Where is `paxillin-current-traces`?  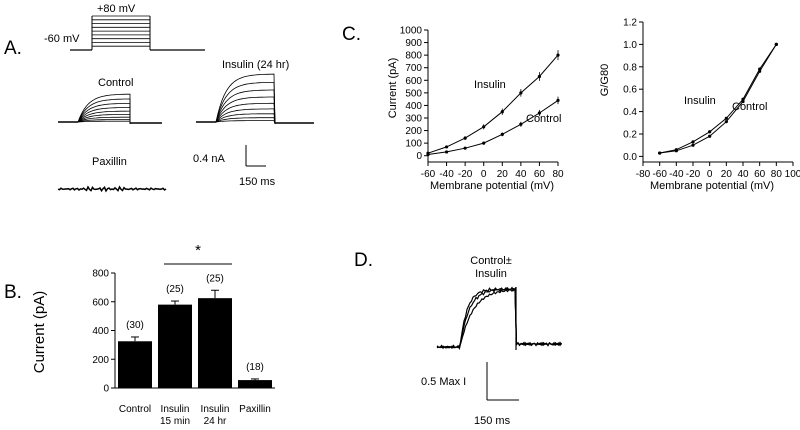 paxillin-current-traces is located at coordinates (112, 189).